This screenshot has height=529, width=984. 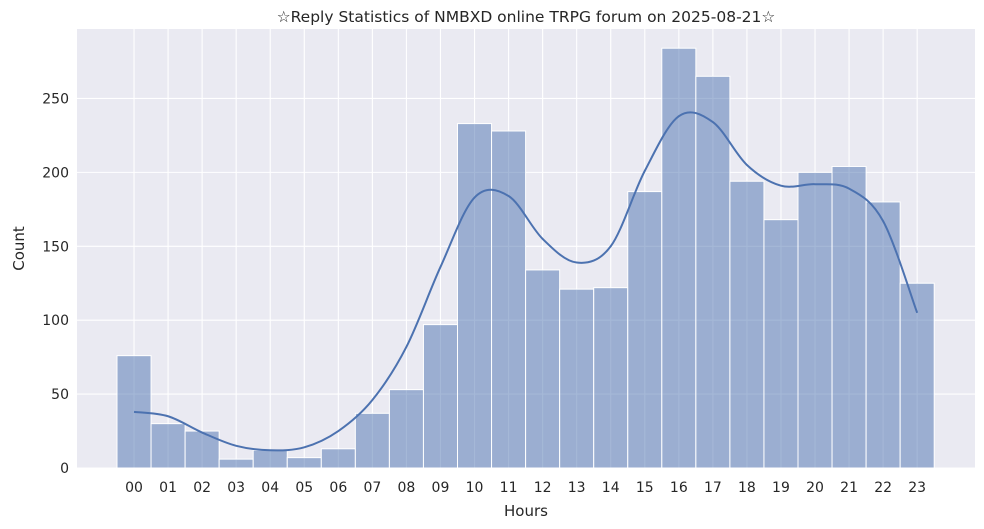 What do you see at coordinates (475, 488) in the screenshot?
I see `x-tick-label: 10` at bounding box center [475, 488].